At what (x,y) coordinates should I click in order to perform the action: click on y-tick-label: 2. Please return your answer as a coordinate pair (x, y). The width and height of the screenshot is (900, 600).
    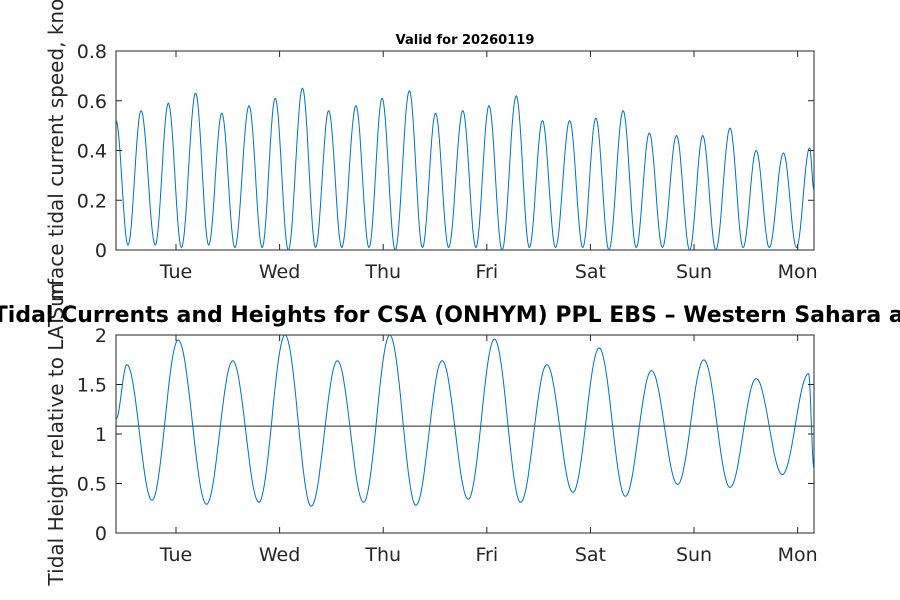
    Looking at the image, I should click on (101, 336).